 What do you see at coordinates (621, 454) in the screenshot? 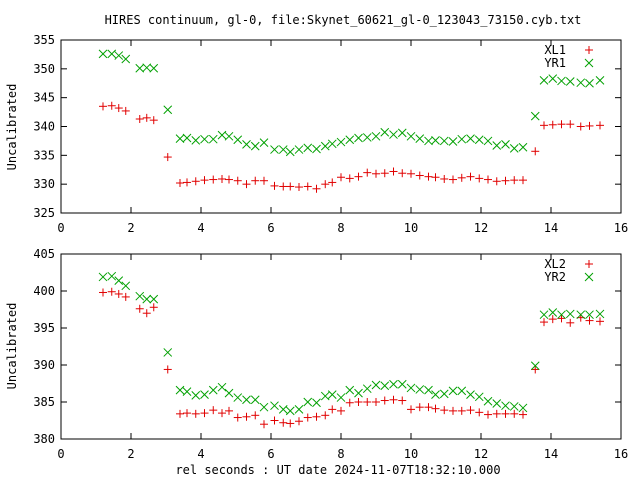
I see `bottom-x-tick-label: 16` at bounding box center [621, 454].